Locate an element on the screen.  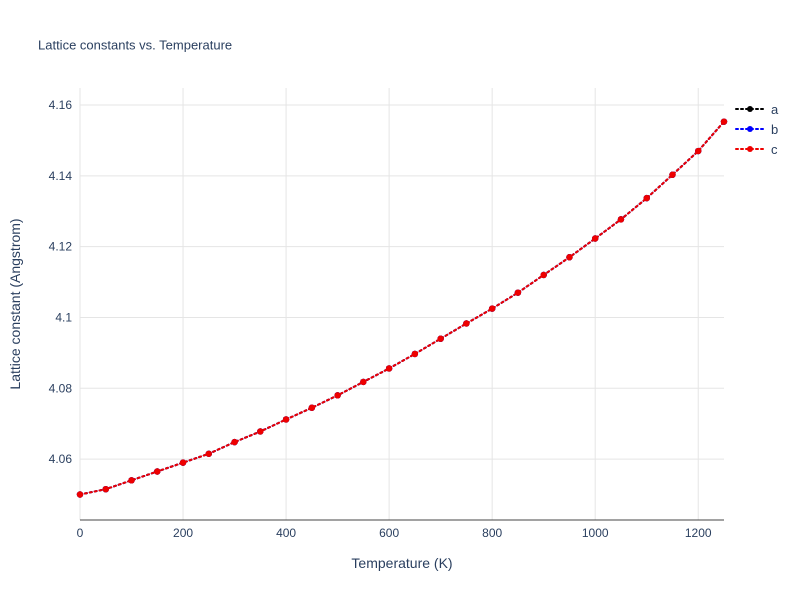
x-axis-label: Temperature (K) is located at coordinates (402, 563).